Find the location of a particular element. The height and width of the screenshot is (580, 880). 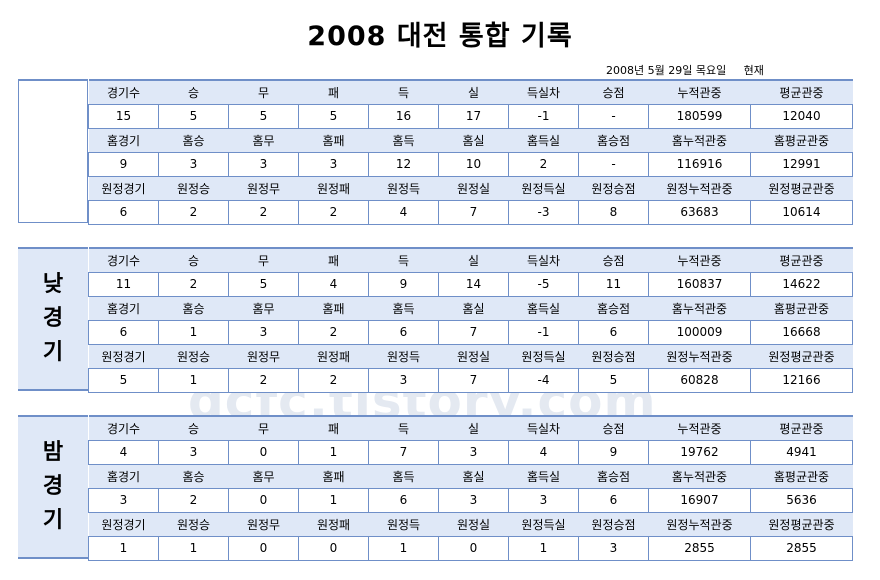

section-label-char: 경 is located at coordinates (53, 486).